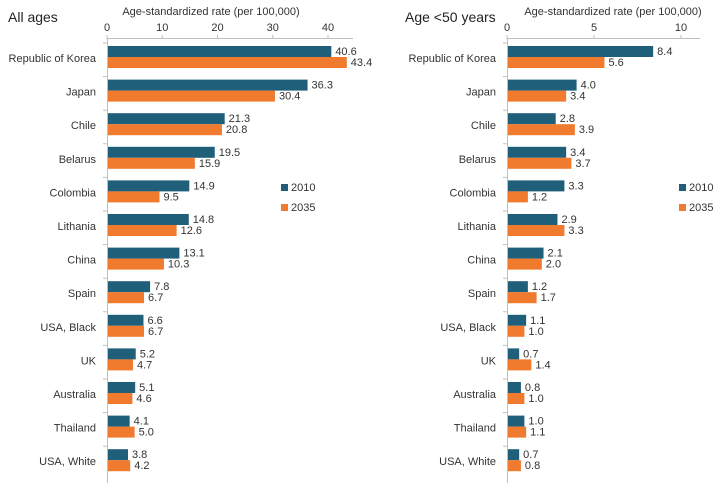 This screenshot has height=496, width=720. What do you see at coordinates (146, 433) in the screenshot?
I see `data-label: 5.0` at bounding box center [146, 433].